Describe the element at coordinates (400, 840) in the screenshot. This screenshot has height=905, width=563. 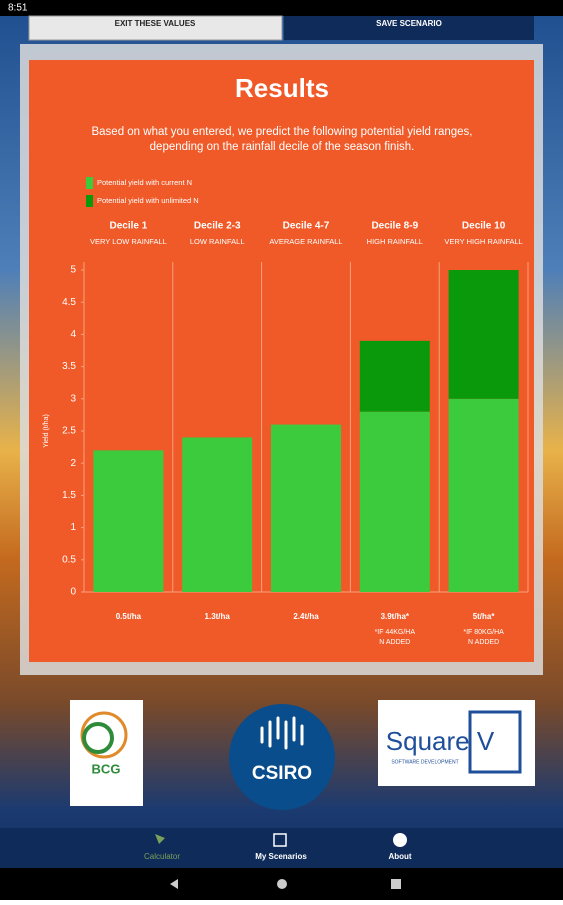
I see `about-icon` at that location.